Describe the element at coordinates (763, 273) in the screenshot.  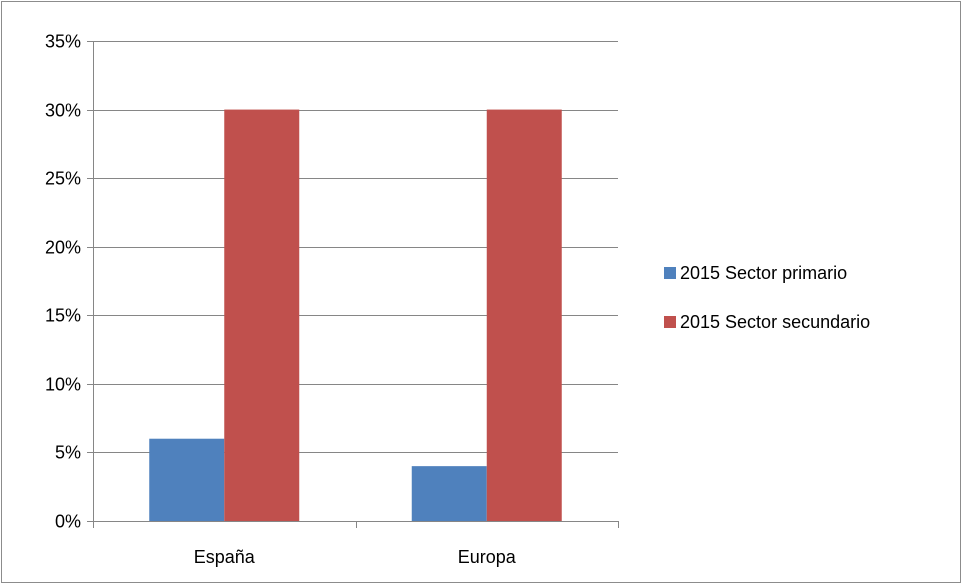
I see `legend-label: 2015 Sector primario` at that location.